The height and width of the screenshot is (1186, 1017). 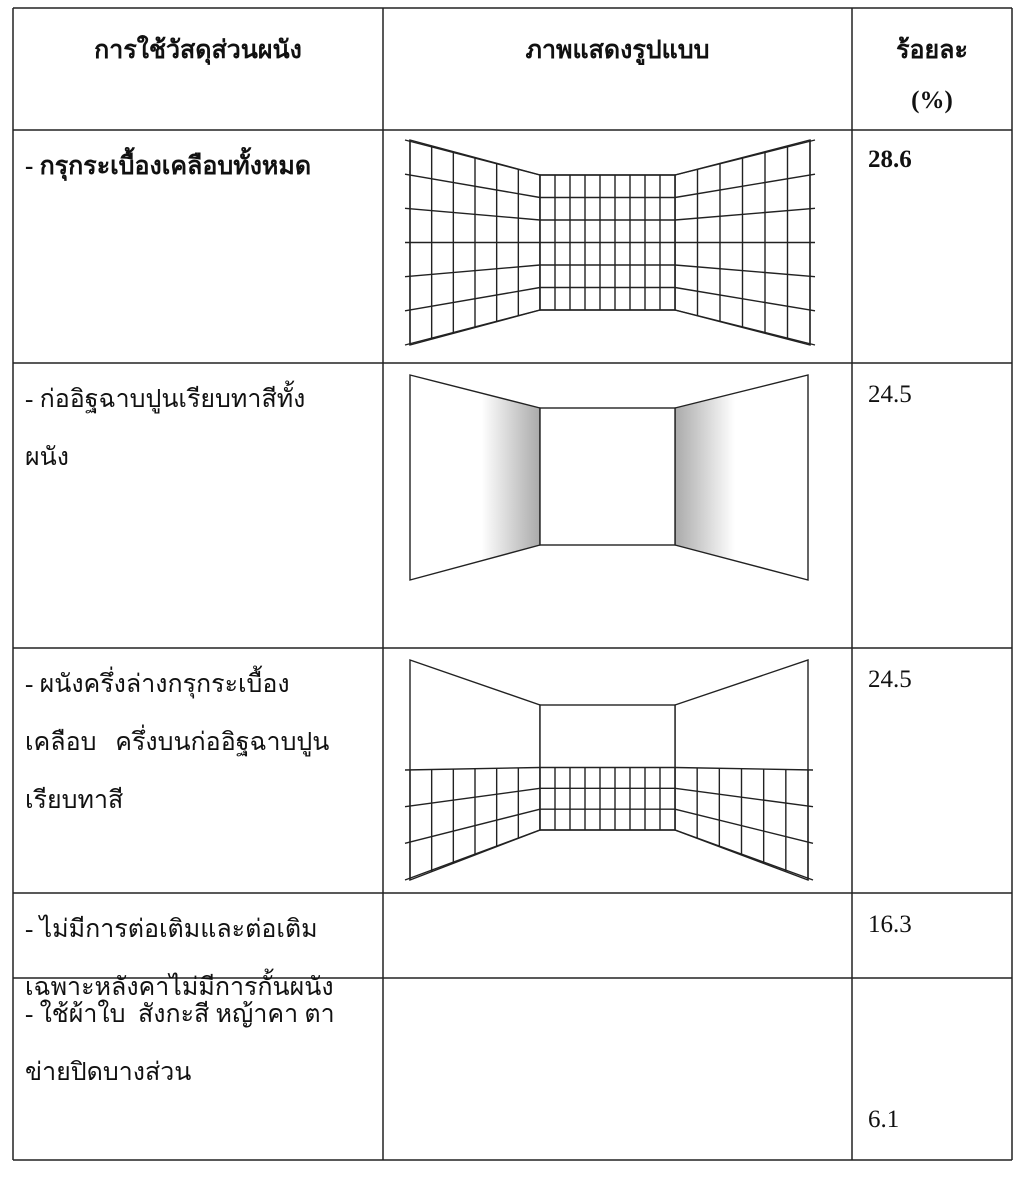 I want to click on material-text: - ใช้ผ้าใบ สังกะสี หญ้าคา ตา, so click(x=180, y=1014).